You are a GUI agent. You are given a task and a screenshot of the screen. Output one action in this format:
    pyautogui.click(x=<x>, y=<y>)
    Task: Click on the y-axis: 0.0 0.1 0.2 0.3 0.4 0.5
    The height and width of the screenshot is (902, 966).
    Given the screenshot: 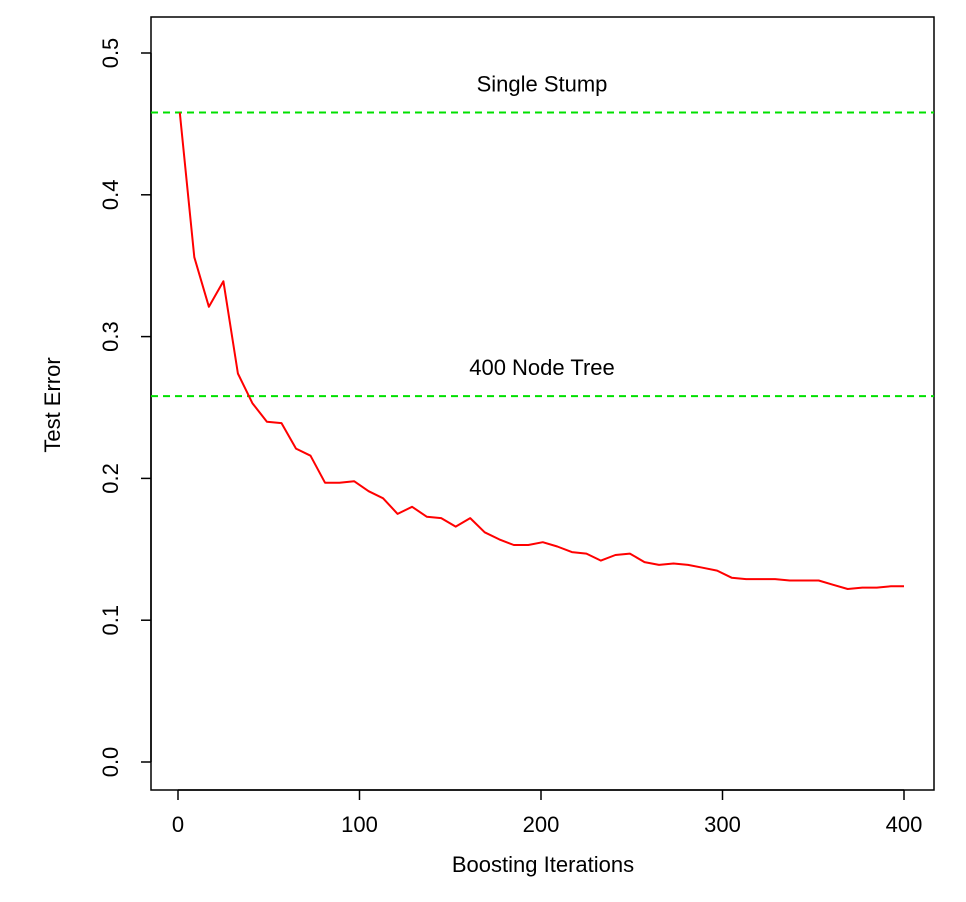 What is the action you would take?
    pyautogui.click(x=125, y=408)
    